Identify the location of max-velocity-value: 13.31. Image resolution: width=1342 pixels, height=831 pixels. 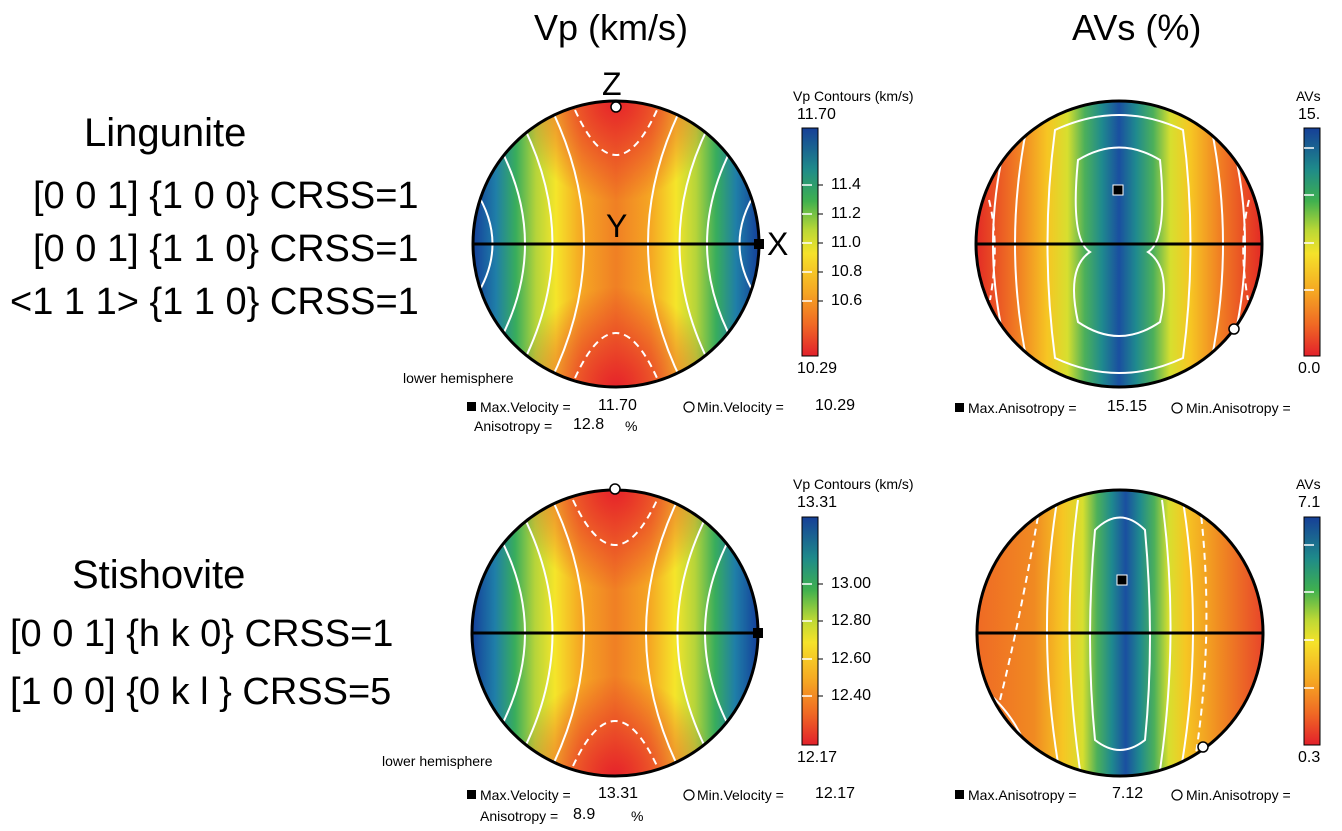
(618, 793).